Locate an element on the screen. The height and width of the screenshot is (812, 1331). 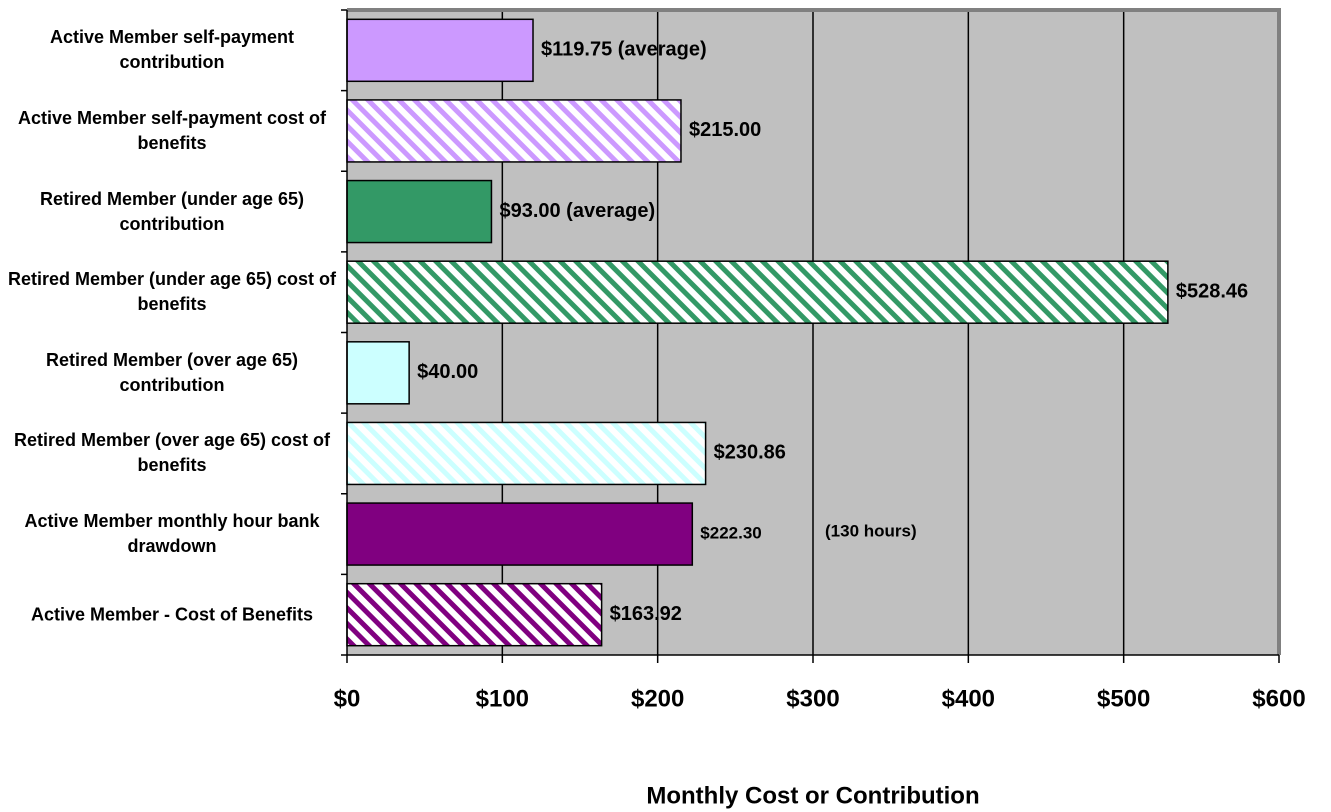
x-tick-label: $100 is located at coordinates (502, 698).